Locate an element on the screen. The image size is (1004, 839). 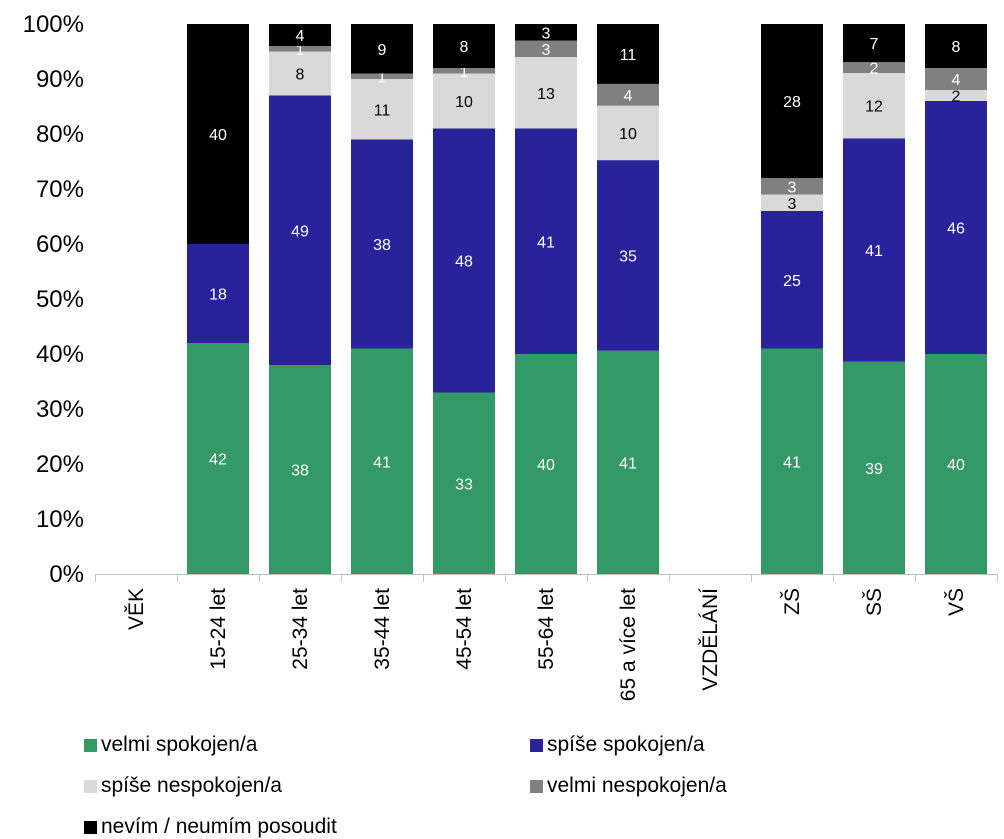
category-label: ZŠ is located at coordinates (792, 601).